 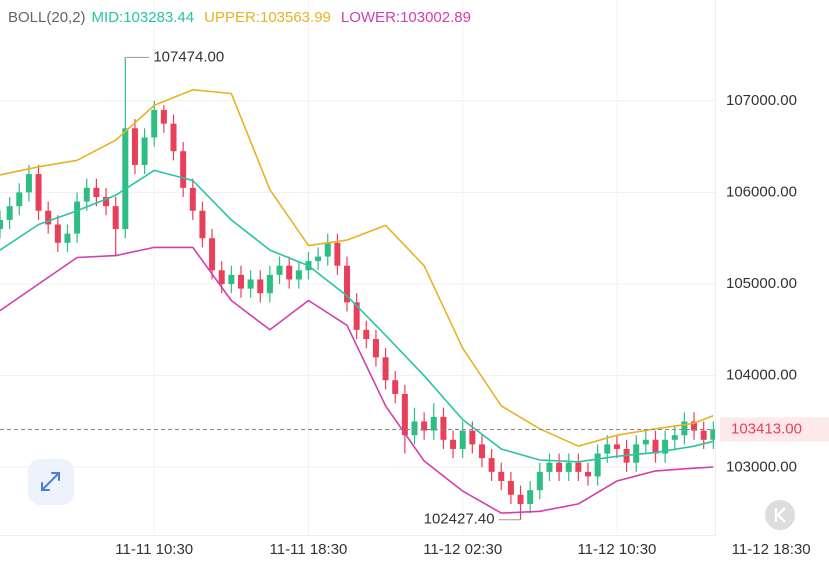 What do you see at coordinates (459, 519) in the screenshot?
I see `min-label: 102427.40` at bounding box center [459, 519].